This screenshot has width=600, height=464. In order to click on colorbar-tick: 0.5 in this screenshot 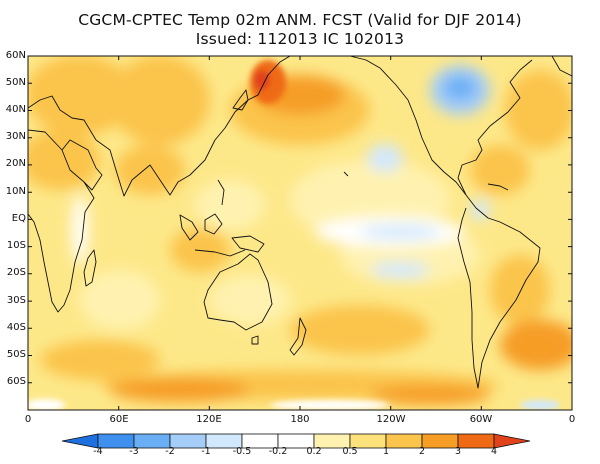, I will do `click(350, 451)`.